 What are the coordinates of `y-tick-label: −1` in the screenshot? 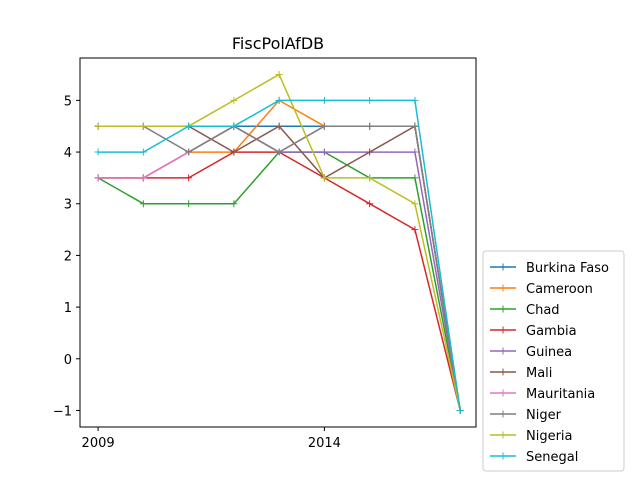 It's located at (62, 411).